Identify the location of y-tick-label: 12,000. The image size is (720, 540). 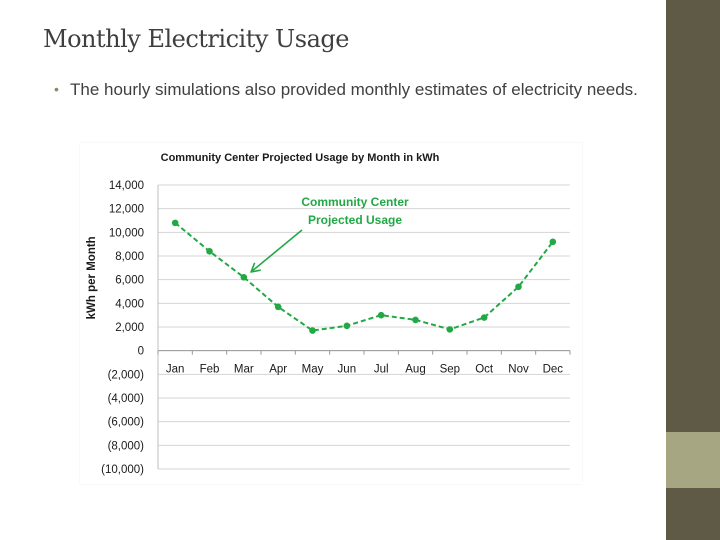
(126, 210).